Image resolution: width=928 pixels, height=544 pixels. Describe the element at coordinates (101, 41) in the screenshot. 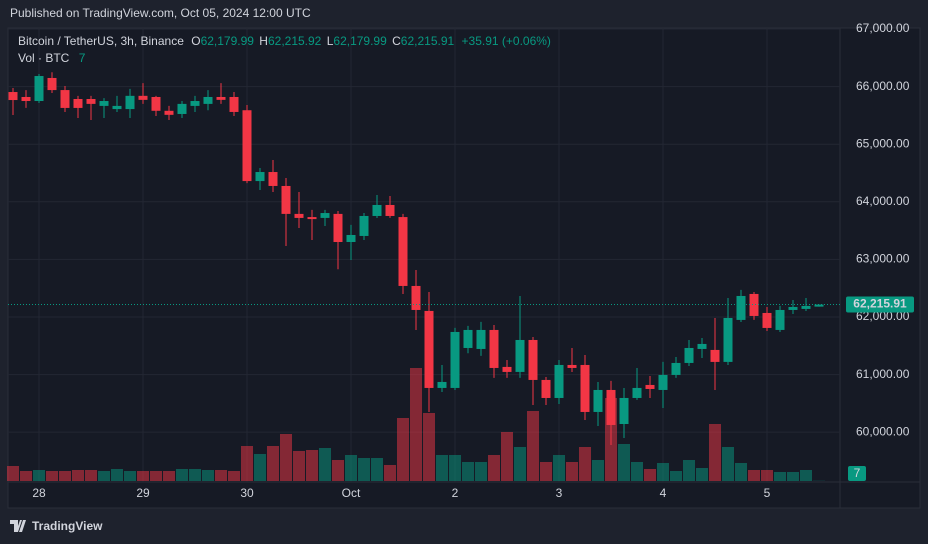

I see `symbol-title: Bitcoin / TetherUS, 3h, Binance` at that location.